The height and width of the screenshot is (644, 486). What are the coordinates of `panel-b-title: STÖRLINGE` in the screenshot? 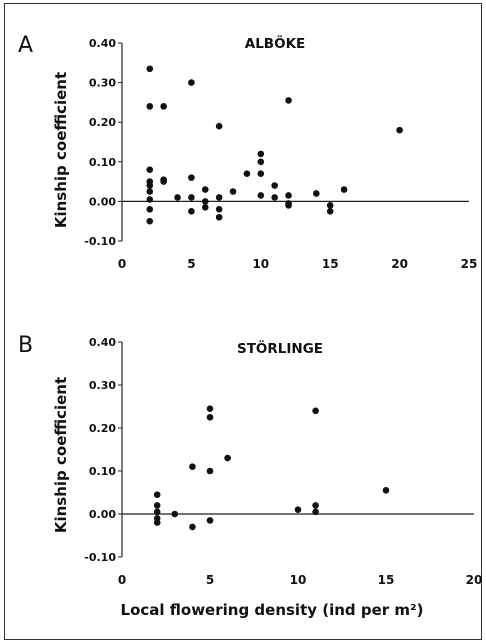 It's located at (280, 348).